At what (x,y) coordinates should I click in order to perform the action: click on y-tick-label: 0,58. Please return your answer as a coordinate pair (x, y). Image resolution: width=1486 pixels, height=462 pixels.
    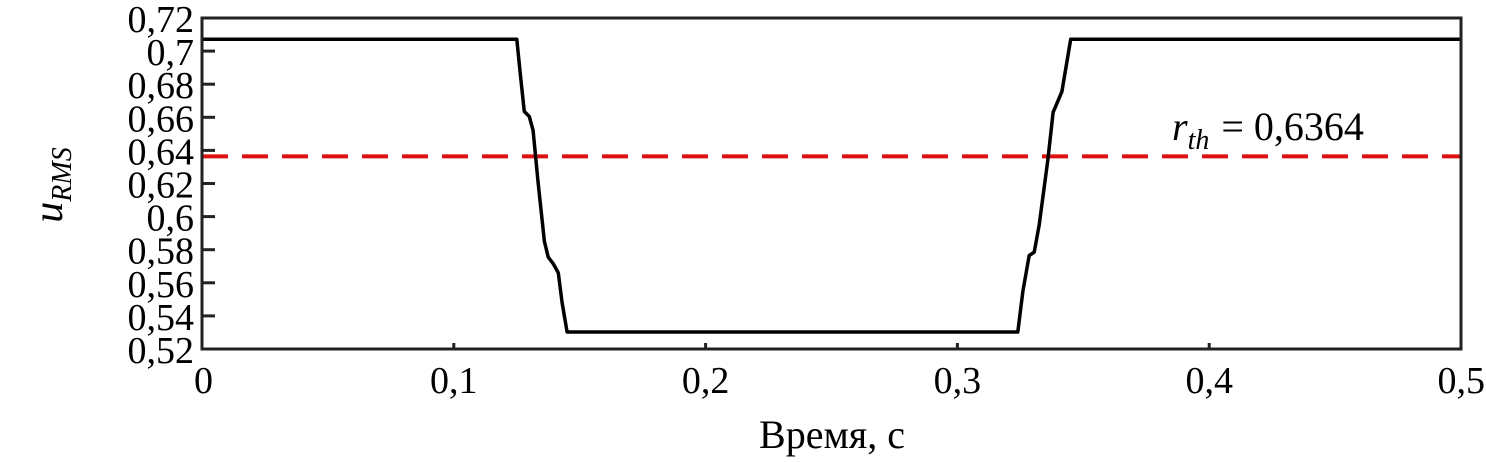
    Looking at the image, I should click on (161, 252).